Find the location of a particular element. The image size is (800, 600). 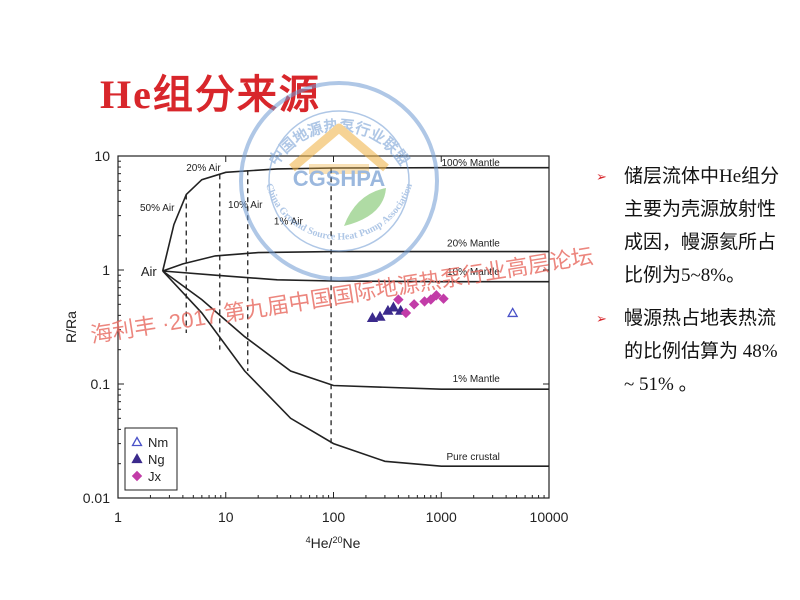

bullet-item: ➢ 幔源热占地表热流的比例估算为 48% ~ 51% 。 is located at coordinates (694, 351).